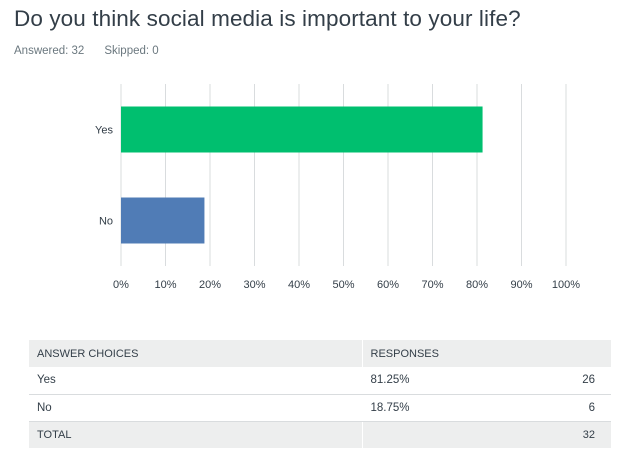 The height and width of the screenshot is (457, 640). What do you see at coordinates (477, 285) in the screenshot?
I see `x-tick-label: 80%` at bounding box center [477, 285].